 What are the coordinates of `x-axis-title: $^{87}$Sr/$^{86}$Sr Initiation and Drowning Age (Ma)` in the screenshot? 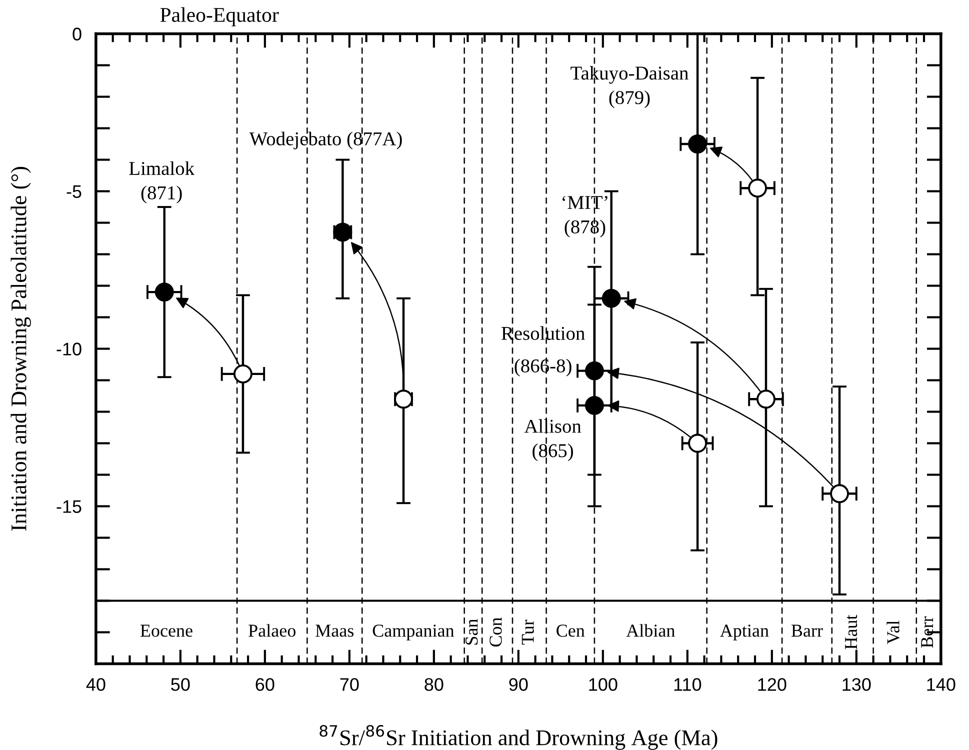 It's located at (519, 737).